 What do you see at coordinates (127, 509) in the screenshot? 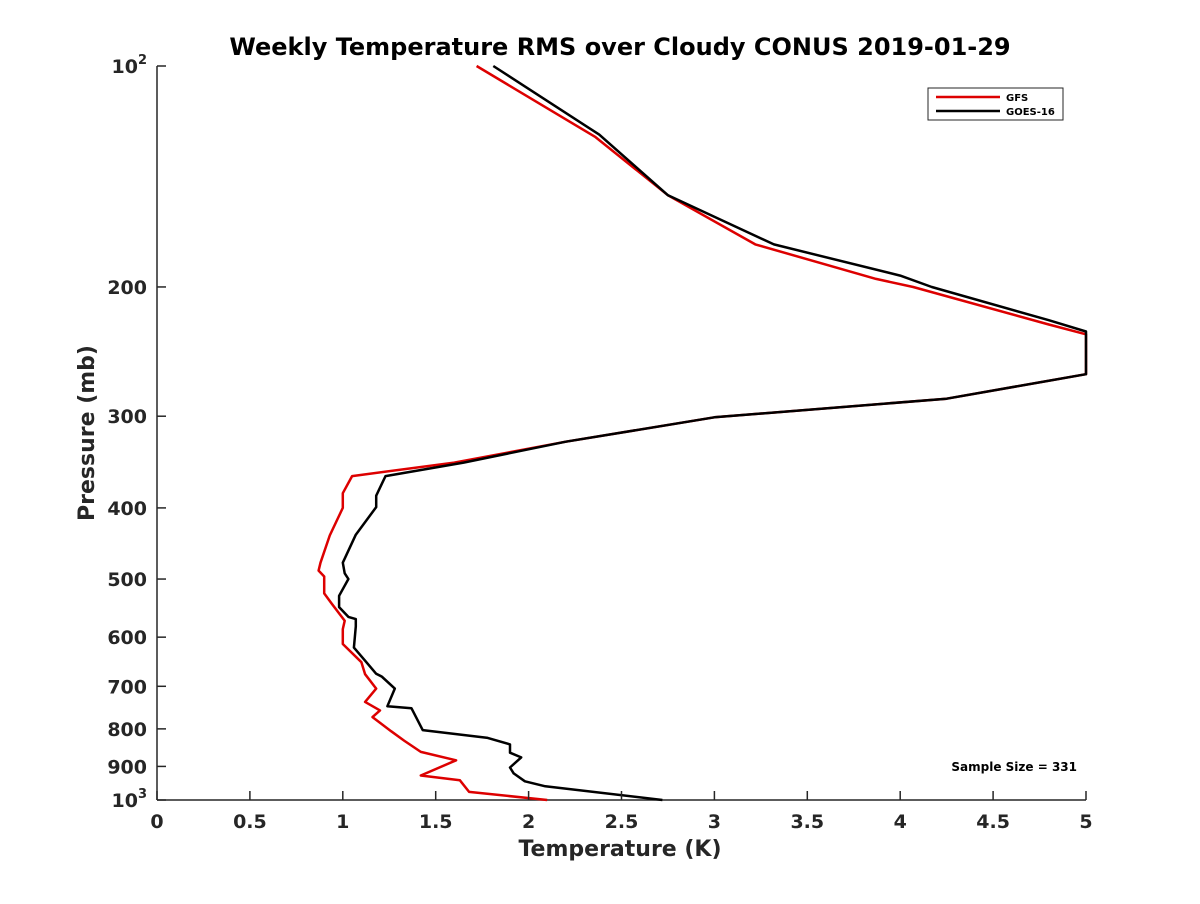
I see `y-tick-label: 400` at bounding box center [127, 509].